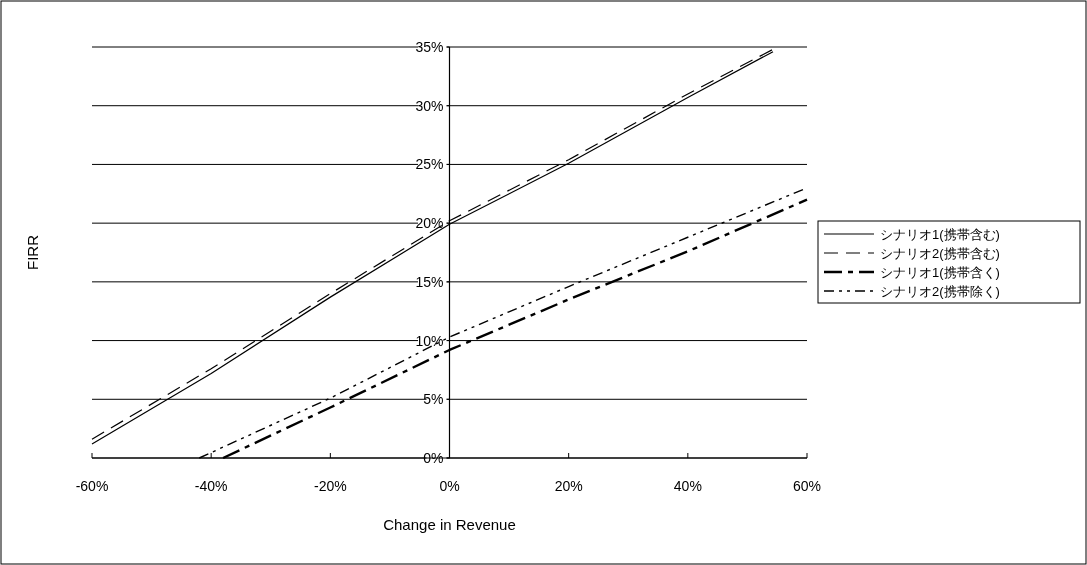  What do you see at coordinates (940, 272) in the screenshot?
I see `legend-label: シナリオ1(携帯含く)` at bounding box center [940, 272].